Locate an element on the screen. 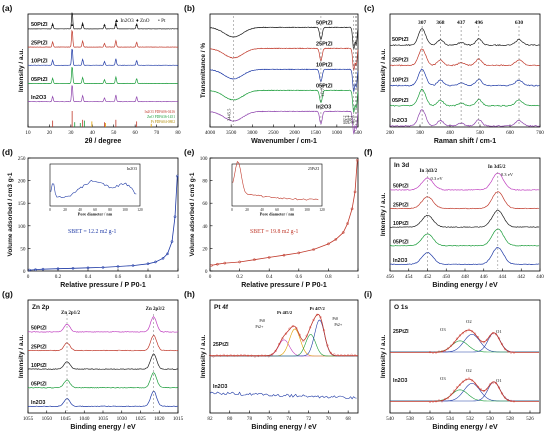 This screenshot has height=432, width=550. x-tick-label: 3000 is located at coordinates (252, 133).